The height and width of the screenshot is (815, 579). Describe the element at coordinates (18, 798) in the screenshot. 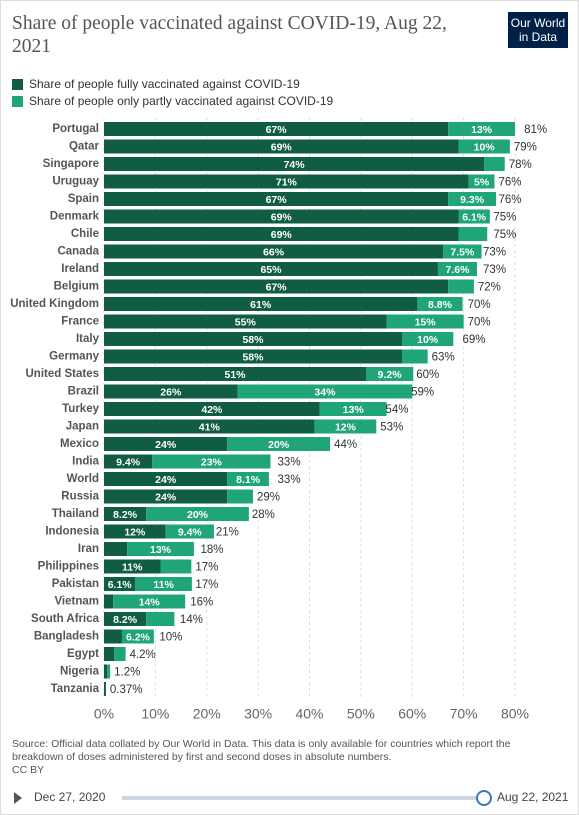

I see `play-button` at that location.